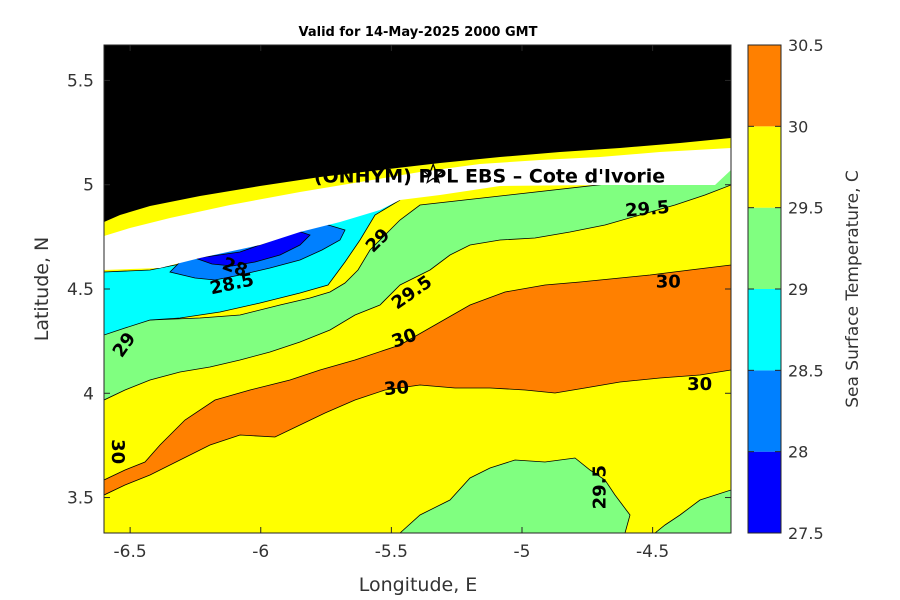  I want to click on x-tick-label: -6, so click(260, 552).